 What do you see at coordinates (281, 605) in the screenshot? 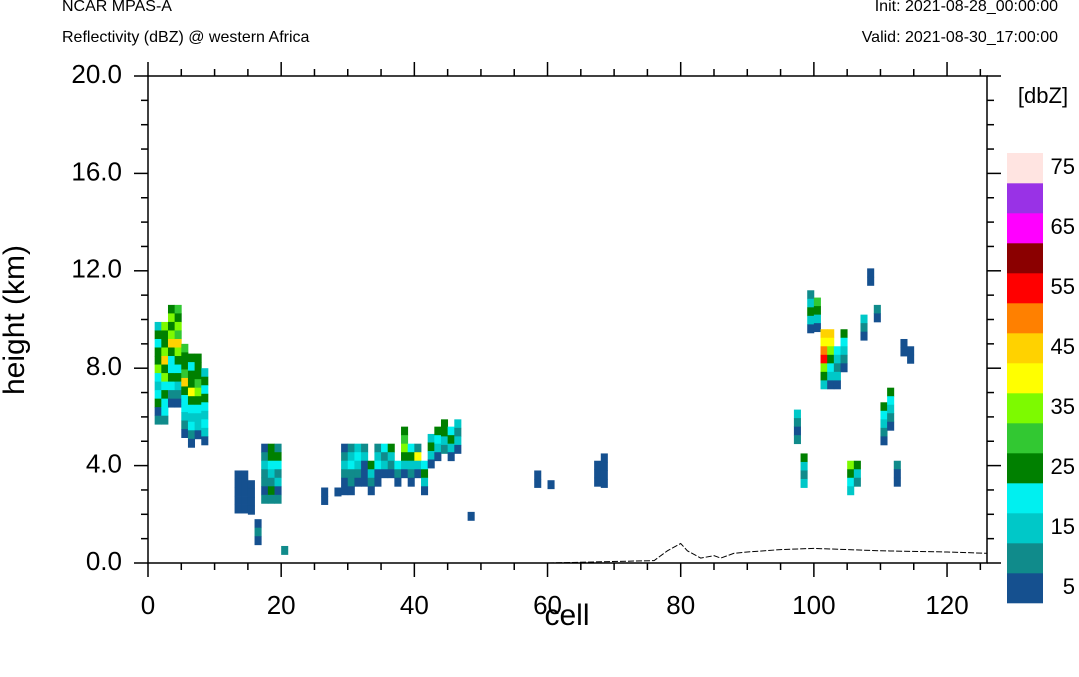
I see `x-tick-label: 20` at bounding box center [281, 605].